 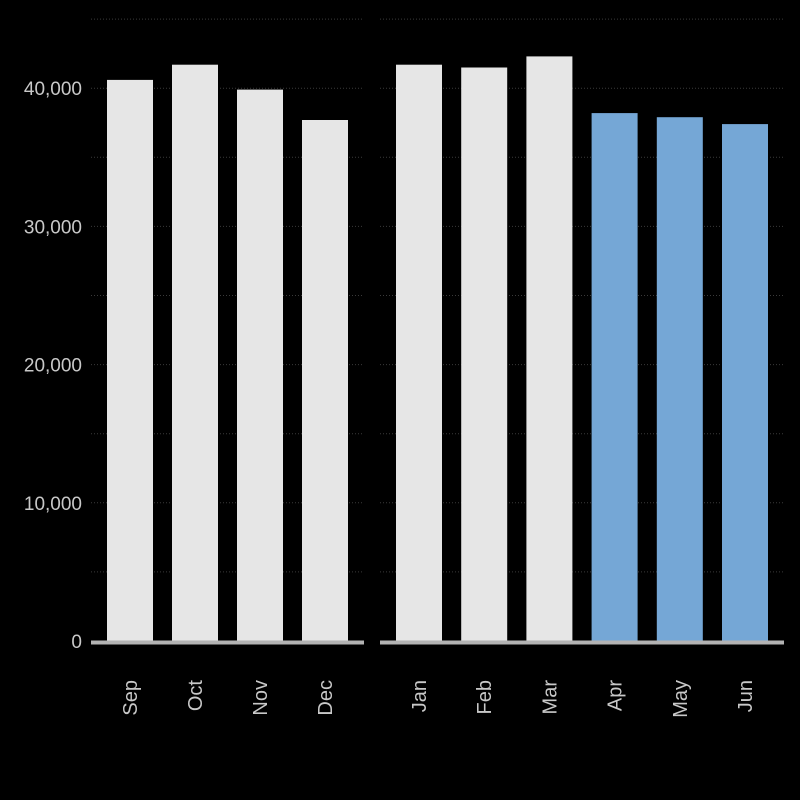 I want to click on x-tick-label-jan: Jan, so click(x=420, y=696).